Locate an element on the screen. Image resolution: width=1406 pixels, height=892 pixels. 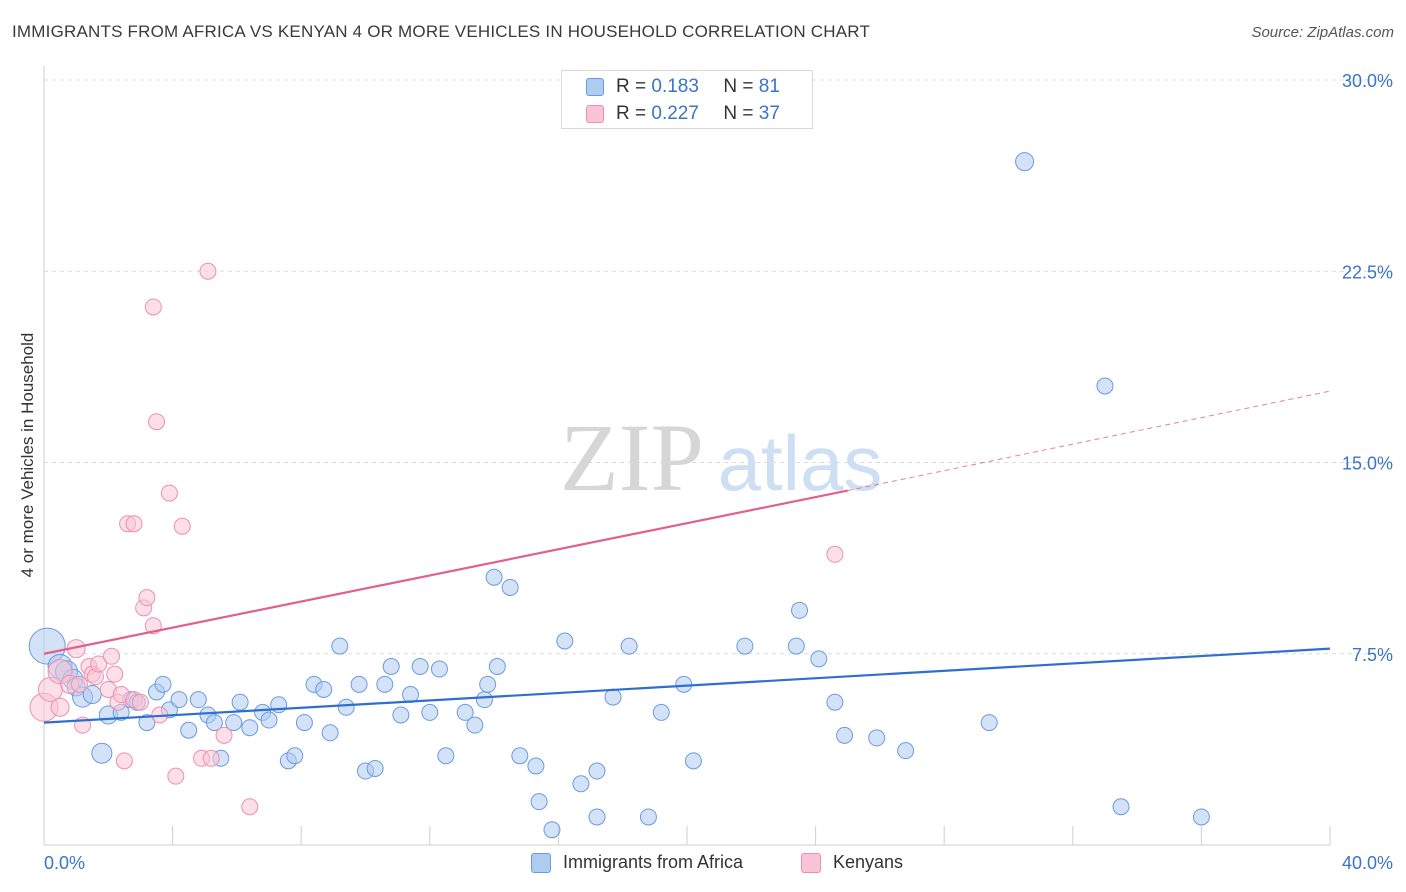
legend-row-kenyans: R = 0.227 N = 37 is located at coordinates (683, 114).